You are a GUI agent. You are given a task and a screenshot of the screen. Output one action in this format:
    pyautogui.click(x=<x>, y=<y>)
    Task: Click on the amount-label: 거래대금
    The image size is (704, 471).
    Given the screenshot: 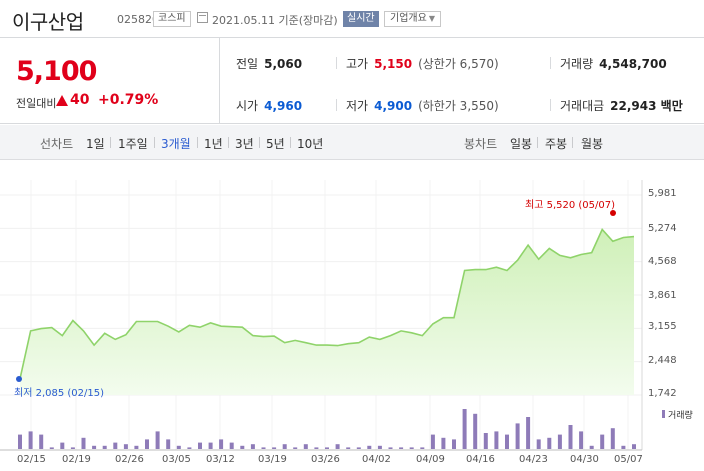 What is the action you would take?
    pyautogui.click(x=582, y=106)
    